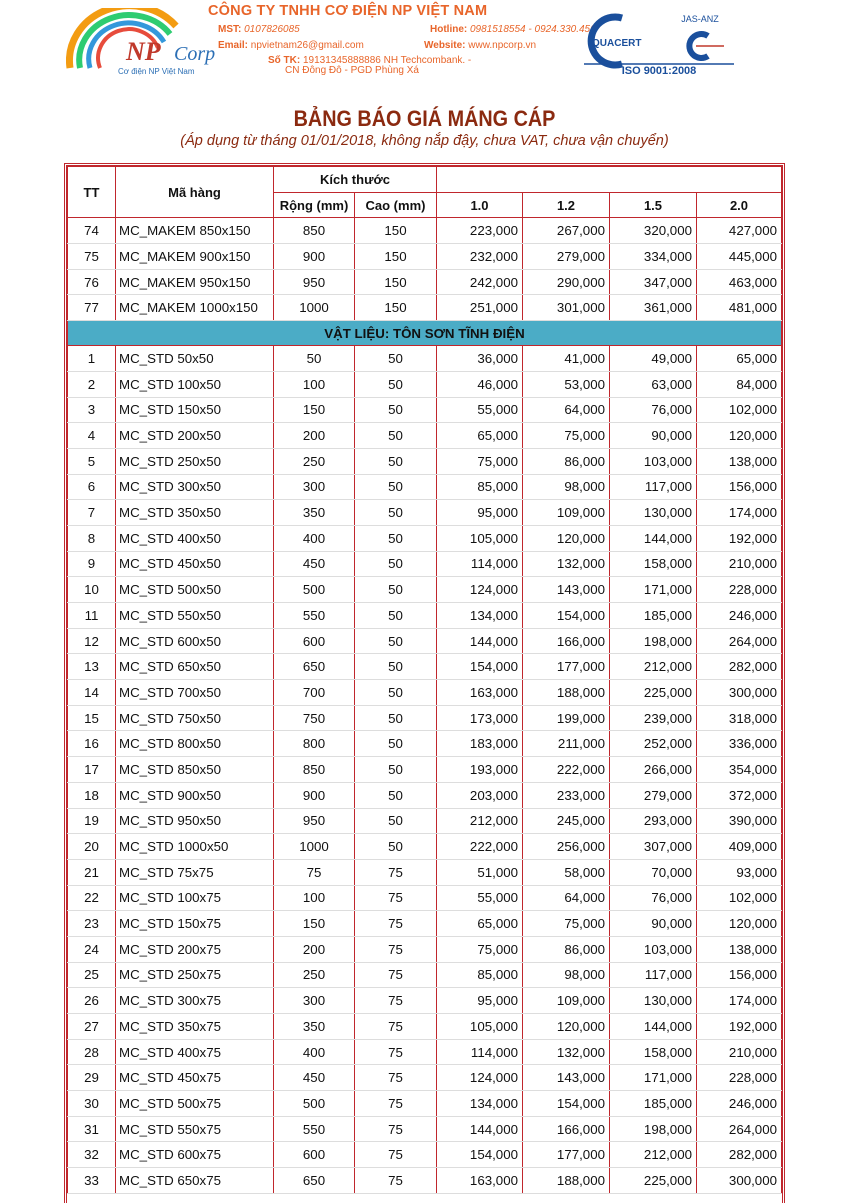 The width and height of the screenshot is (849, 1203). What do you see at coordinates (194, 667) in the screenshot?
I see `table-cell: MC_STD 650x50` at bounding box center [194, 667].